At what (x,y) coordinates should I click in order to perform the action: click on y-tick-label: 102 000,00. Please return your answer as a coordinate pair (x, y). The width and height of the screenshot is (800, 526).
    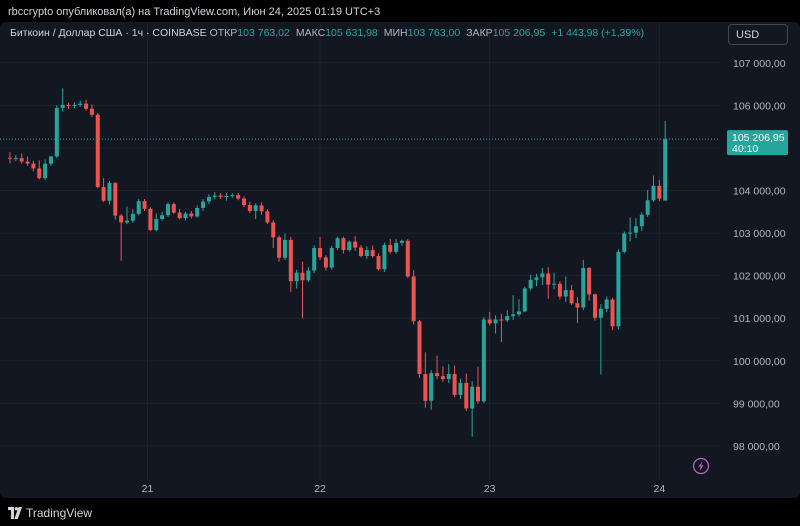
    Looking at the image, I should click on (759, 277).